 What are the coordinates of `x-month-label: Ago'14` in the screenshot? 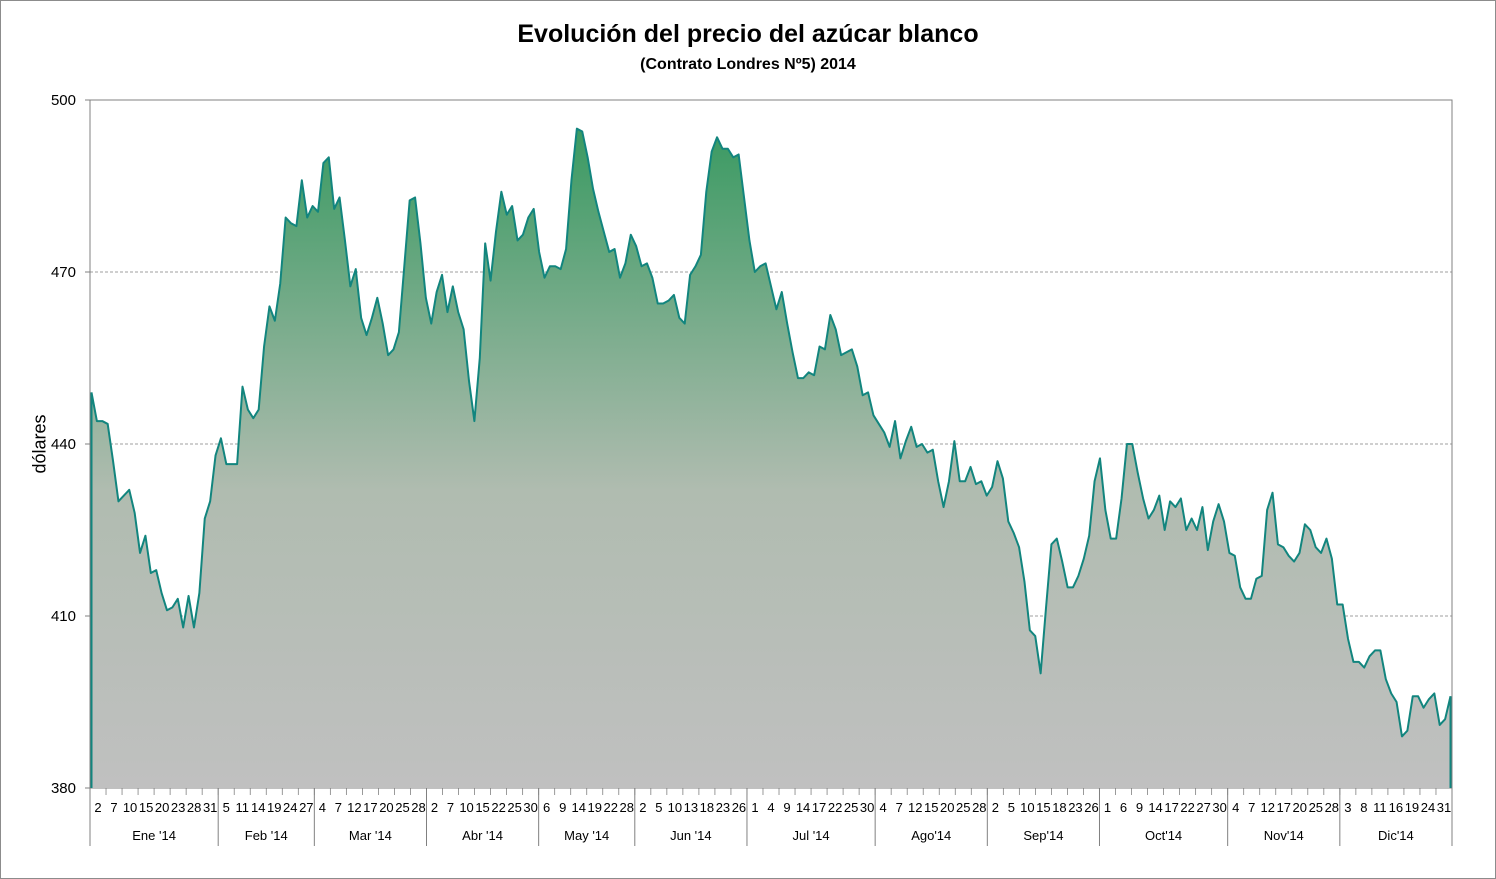 It's located at (931, 835).